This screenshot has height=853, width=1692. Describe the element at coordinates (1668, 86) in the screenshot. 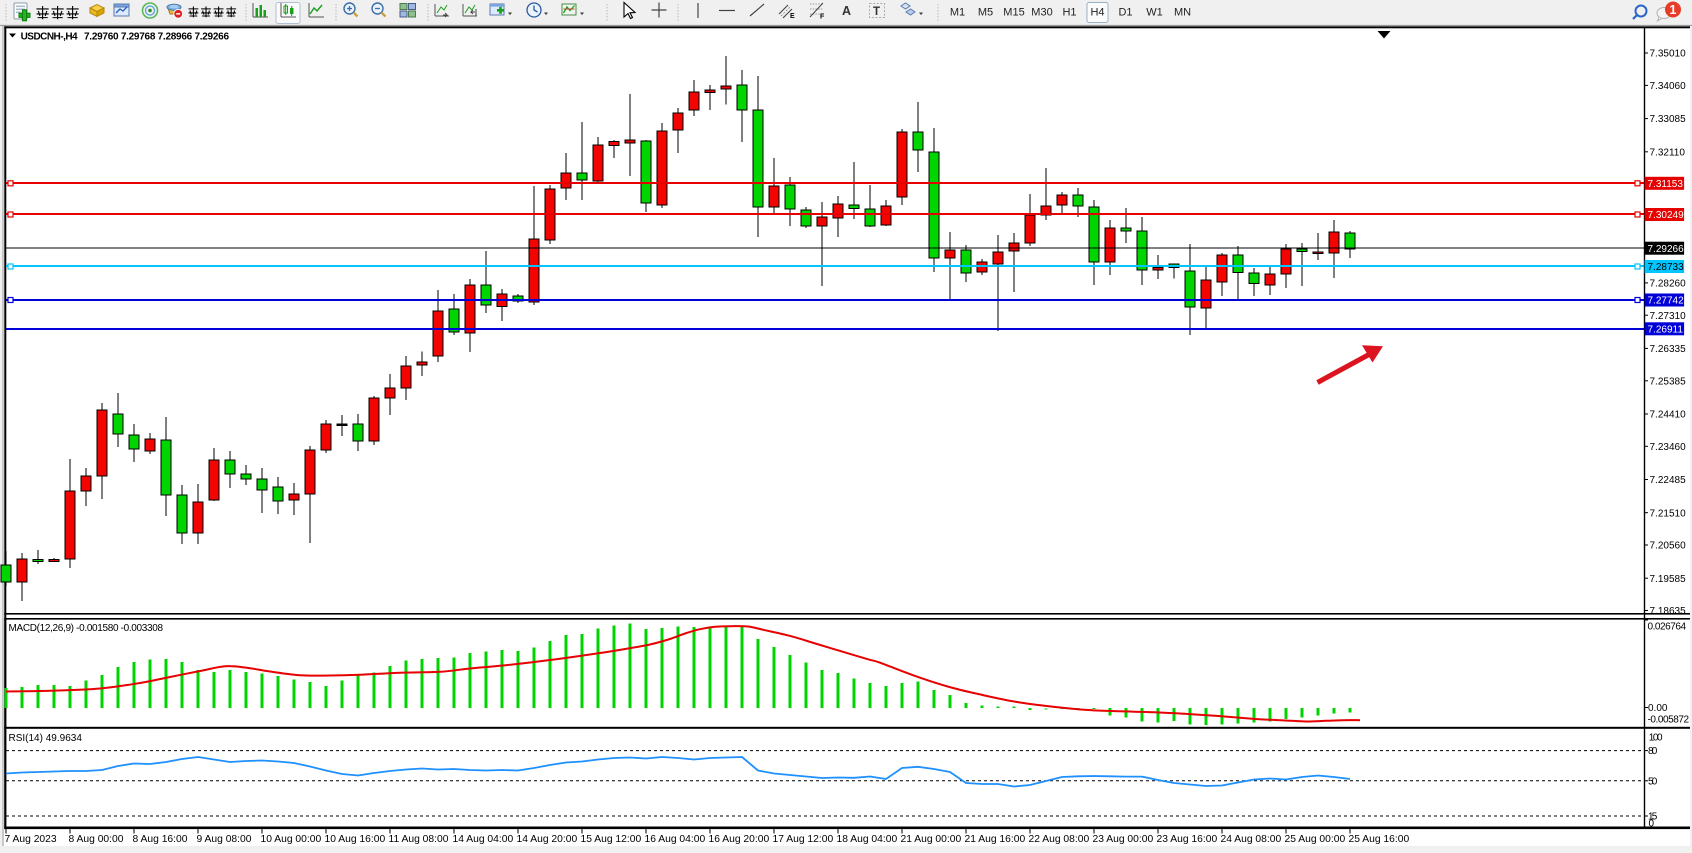

I see `svg-text: 7.34060` at that location.